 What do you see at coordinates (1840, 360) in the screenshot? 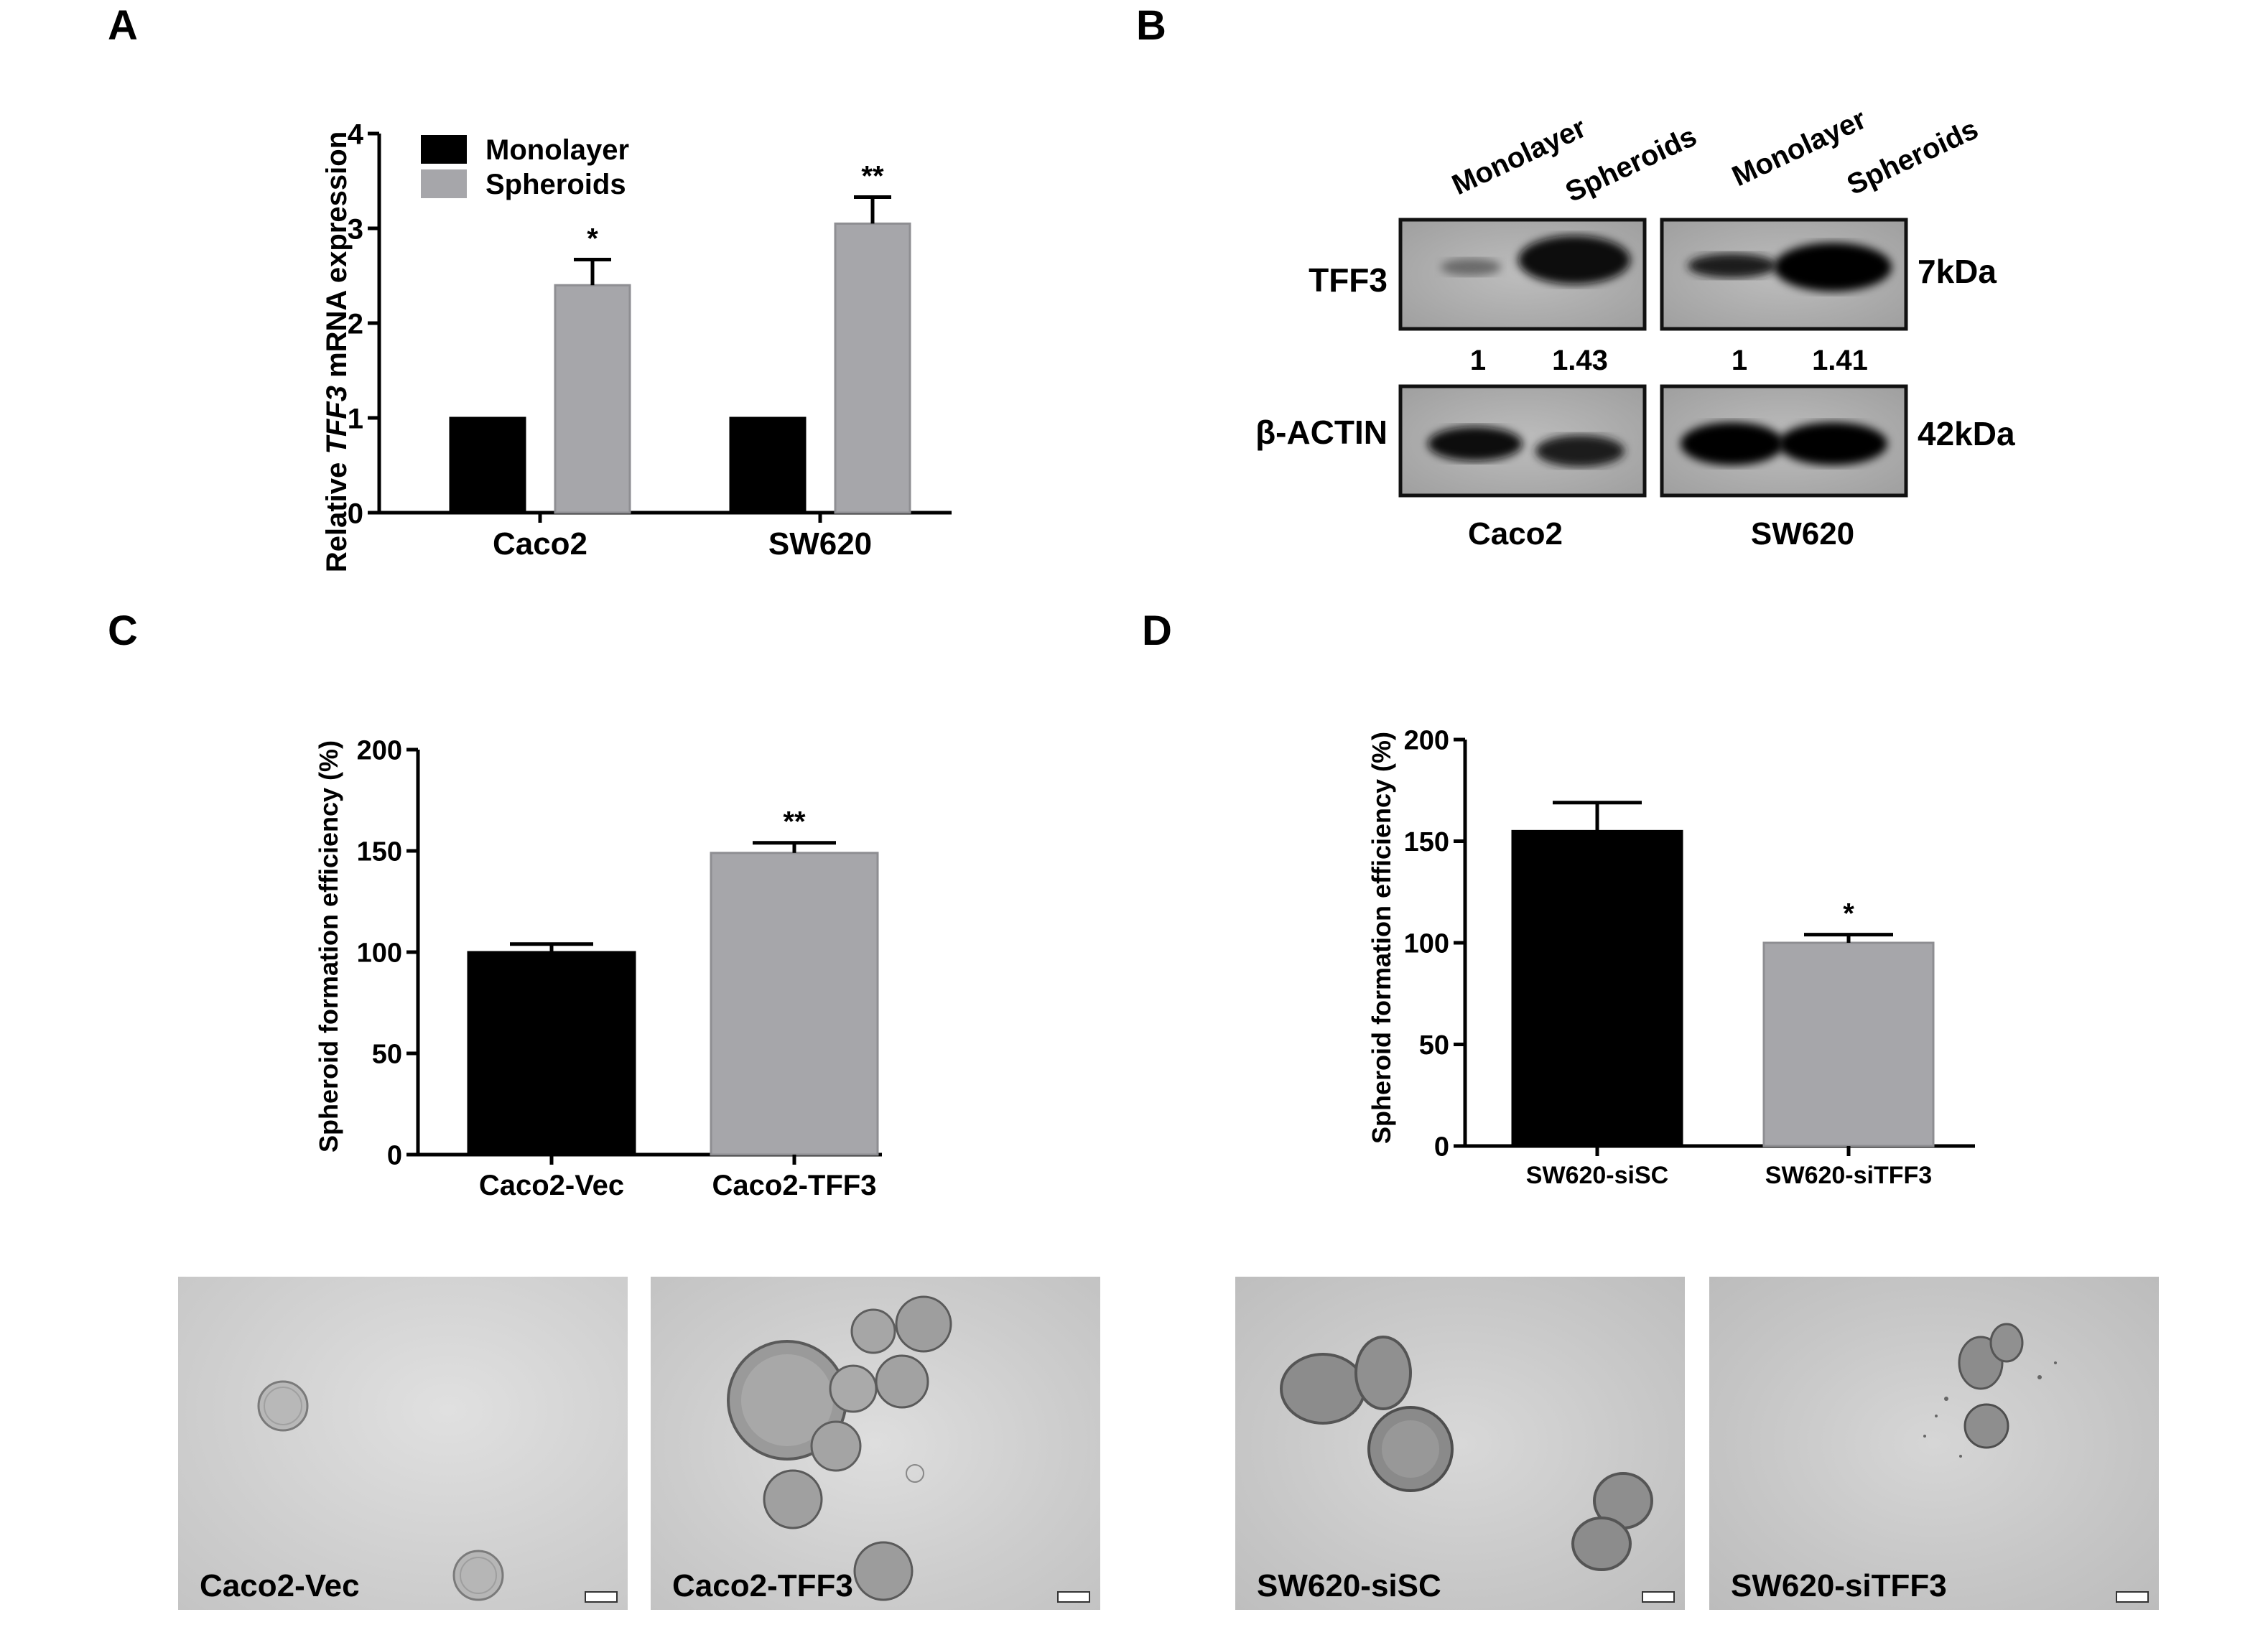
I see `quant-4: 1.41` at bounding box center [1840, 360].